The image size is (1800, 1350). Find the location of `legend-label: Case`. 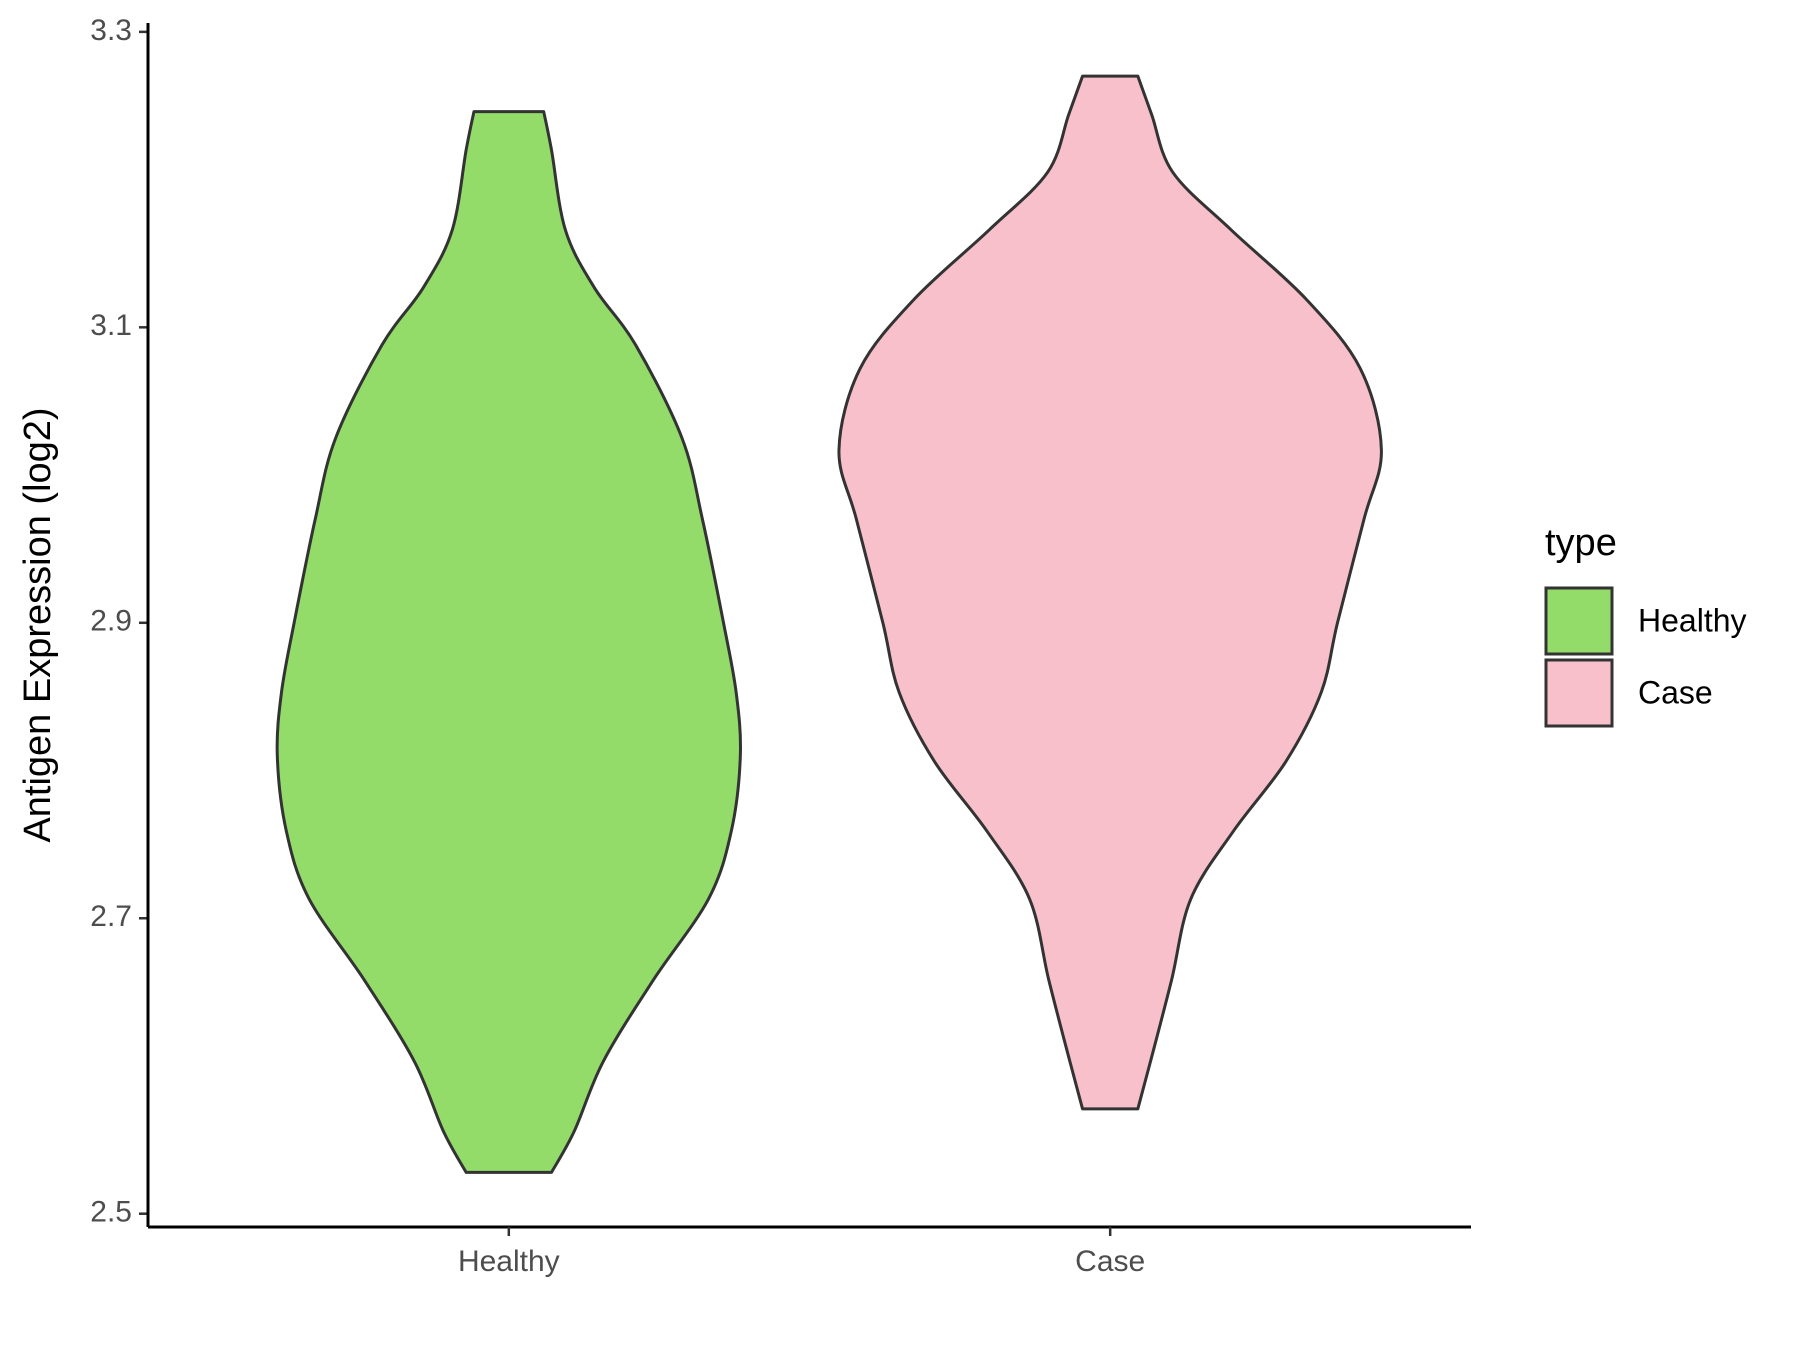

legend-label: Case is located at coordinates (1675, 692).